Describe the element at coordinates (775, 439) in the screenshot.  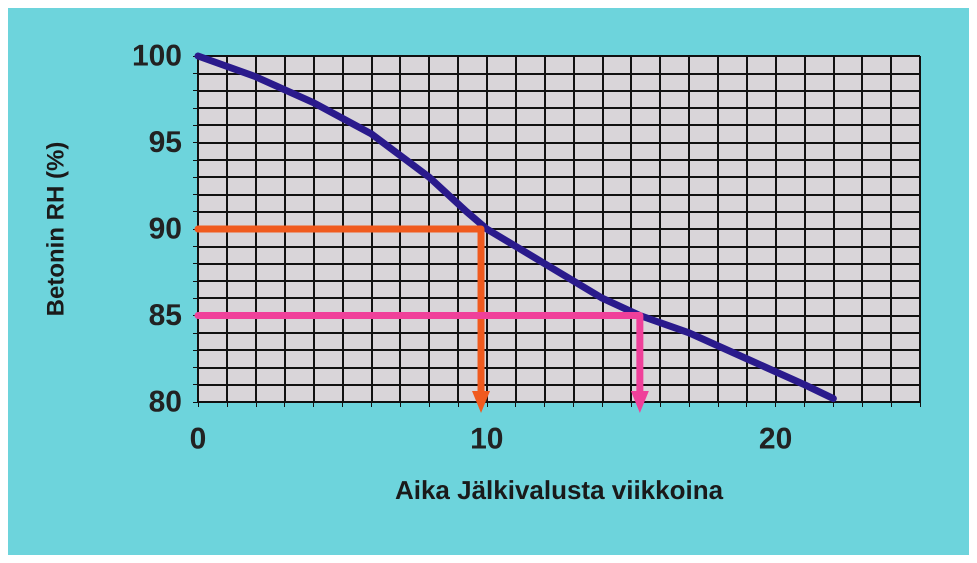
I see `x-tick-label: 20` at that location.